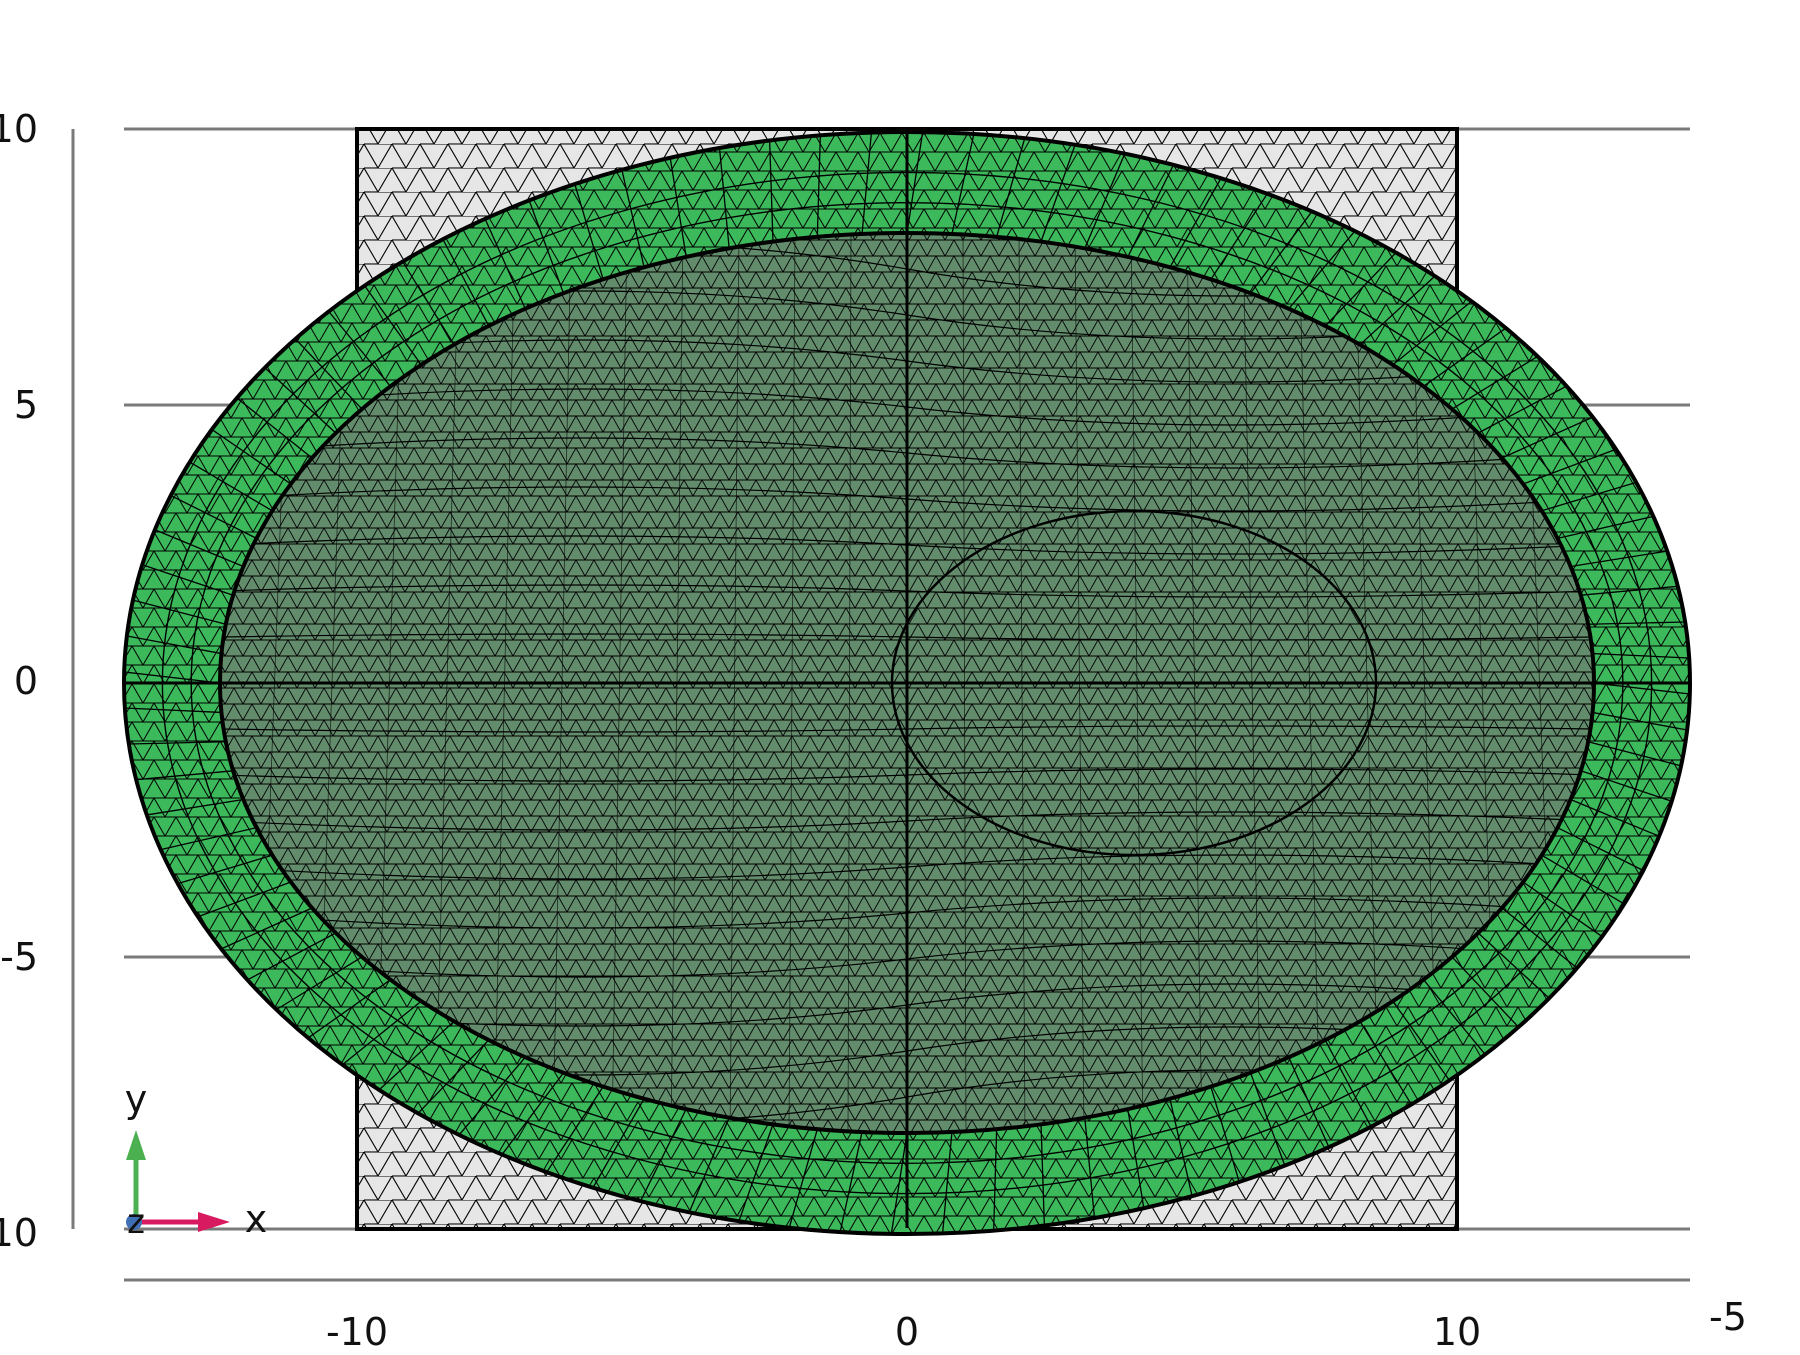 This screenshot has width=1800, height=1355. What do you see at coordinates (26, 405) in the screenshot?
I see `y-tick-label: 5` at bounding box center [26, 405].